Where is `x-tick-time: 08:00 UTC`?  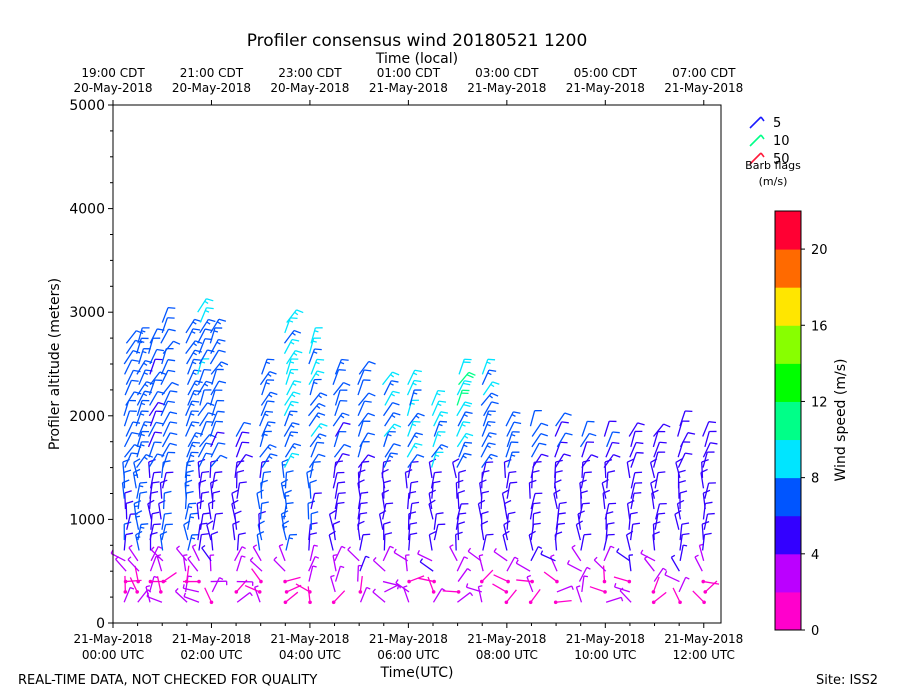
x-tick-time: 08:00 UTC is located at coordinates (507, 655).